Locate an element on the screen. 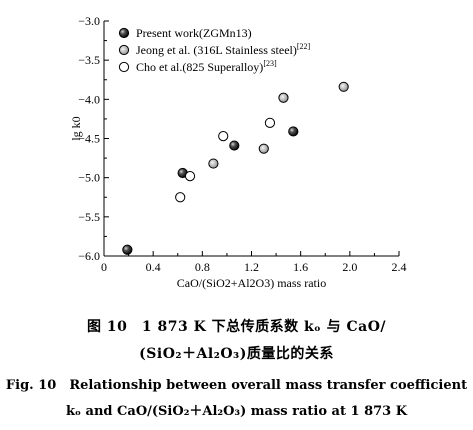  x-tick-label: 2.4 is located at coordinates (399, 267).